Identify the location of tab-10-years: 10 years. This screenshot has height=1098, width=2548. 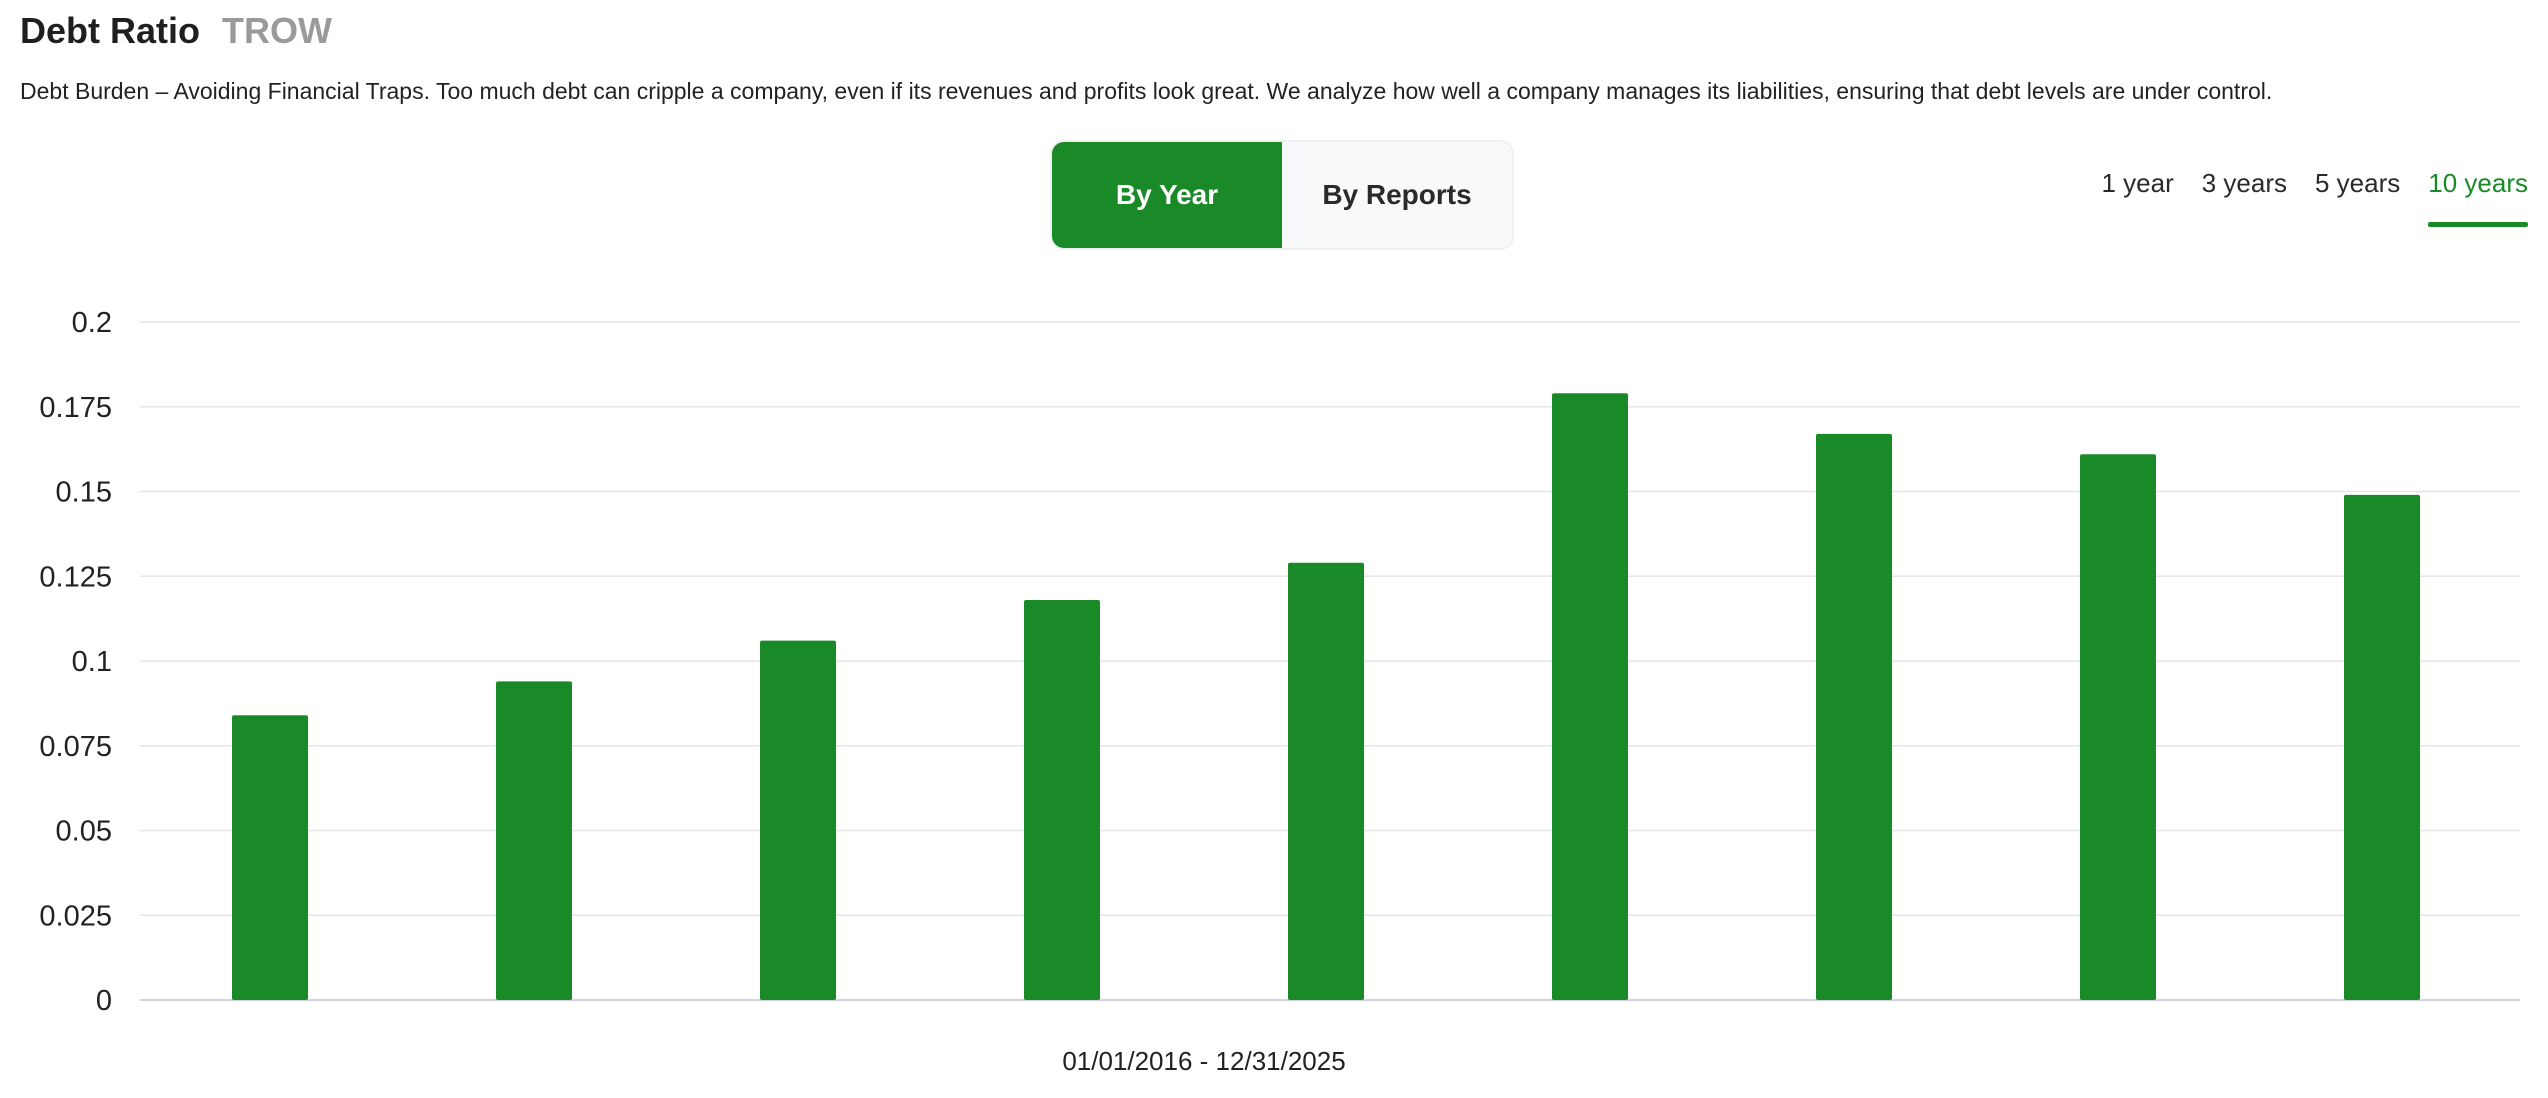
(2471, 197).